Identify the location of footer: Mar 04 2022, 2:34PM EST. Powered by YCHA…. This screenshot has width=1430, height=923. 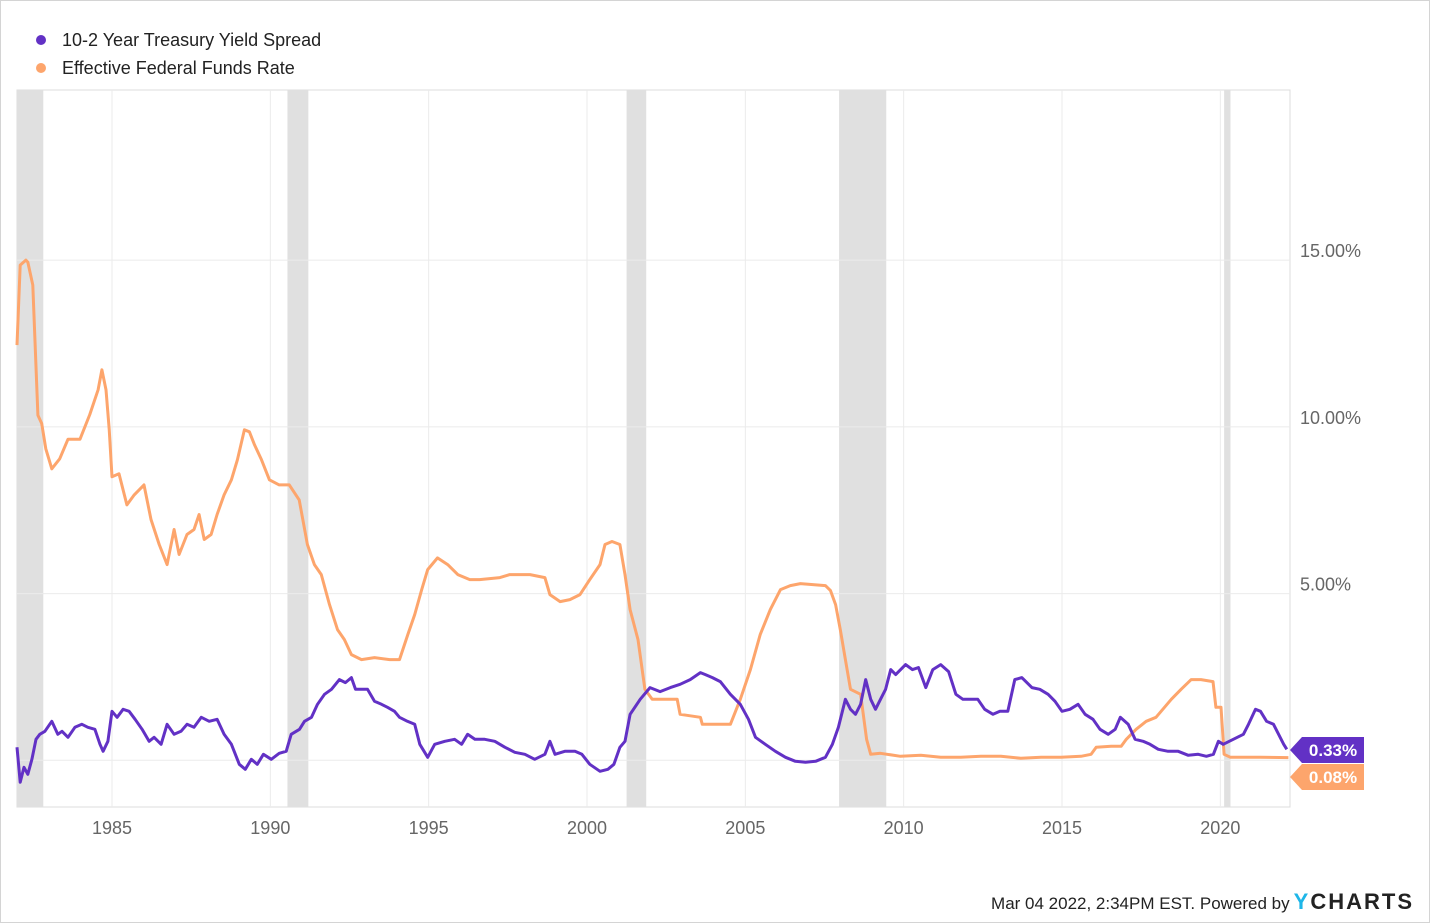
(1202, 902).